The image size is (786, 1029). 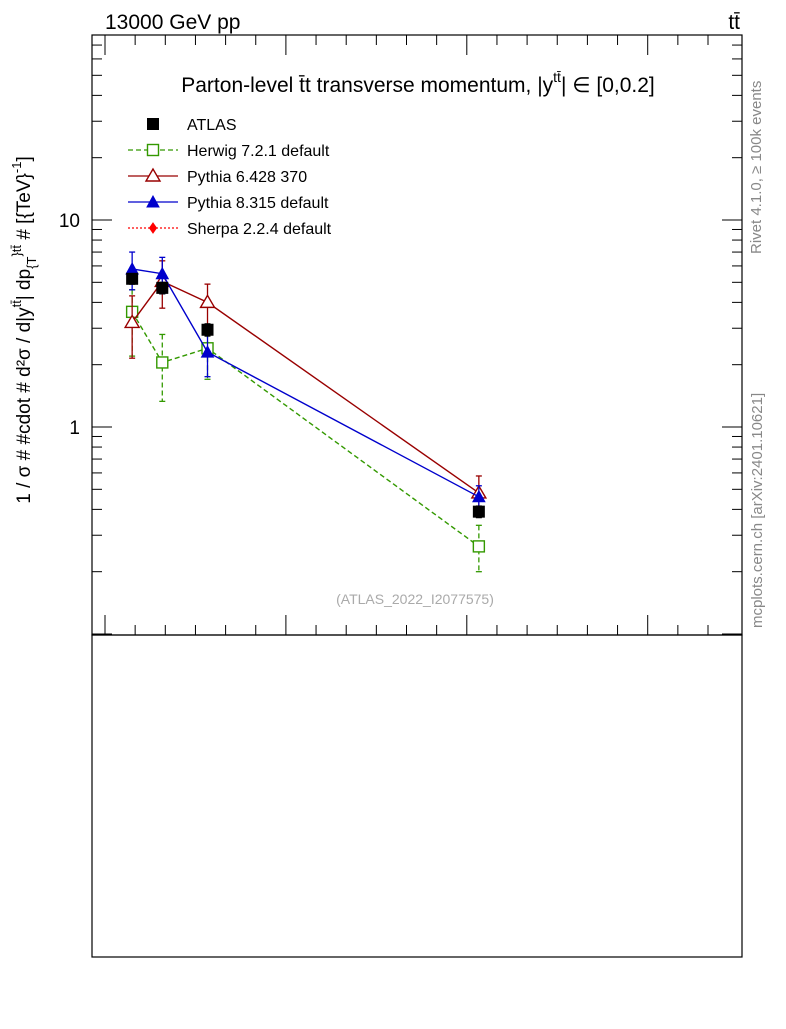 What do you see at coordinates (258, 151) in the screenshot?
I see `legend-label: Herwig 7.2.1 default` at bounding box center [258, 151].